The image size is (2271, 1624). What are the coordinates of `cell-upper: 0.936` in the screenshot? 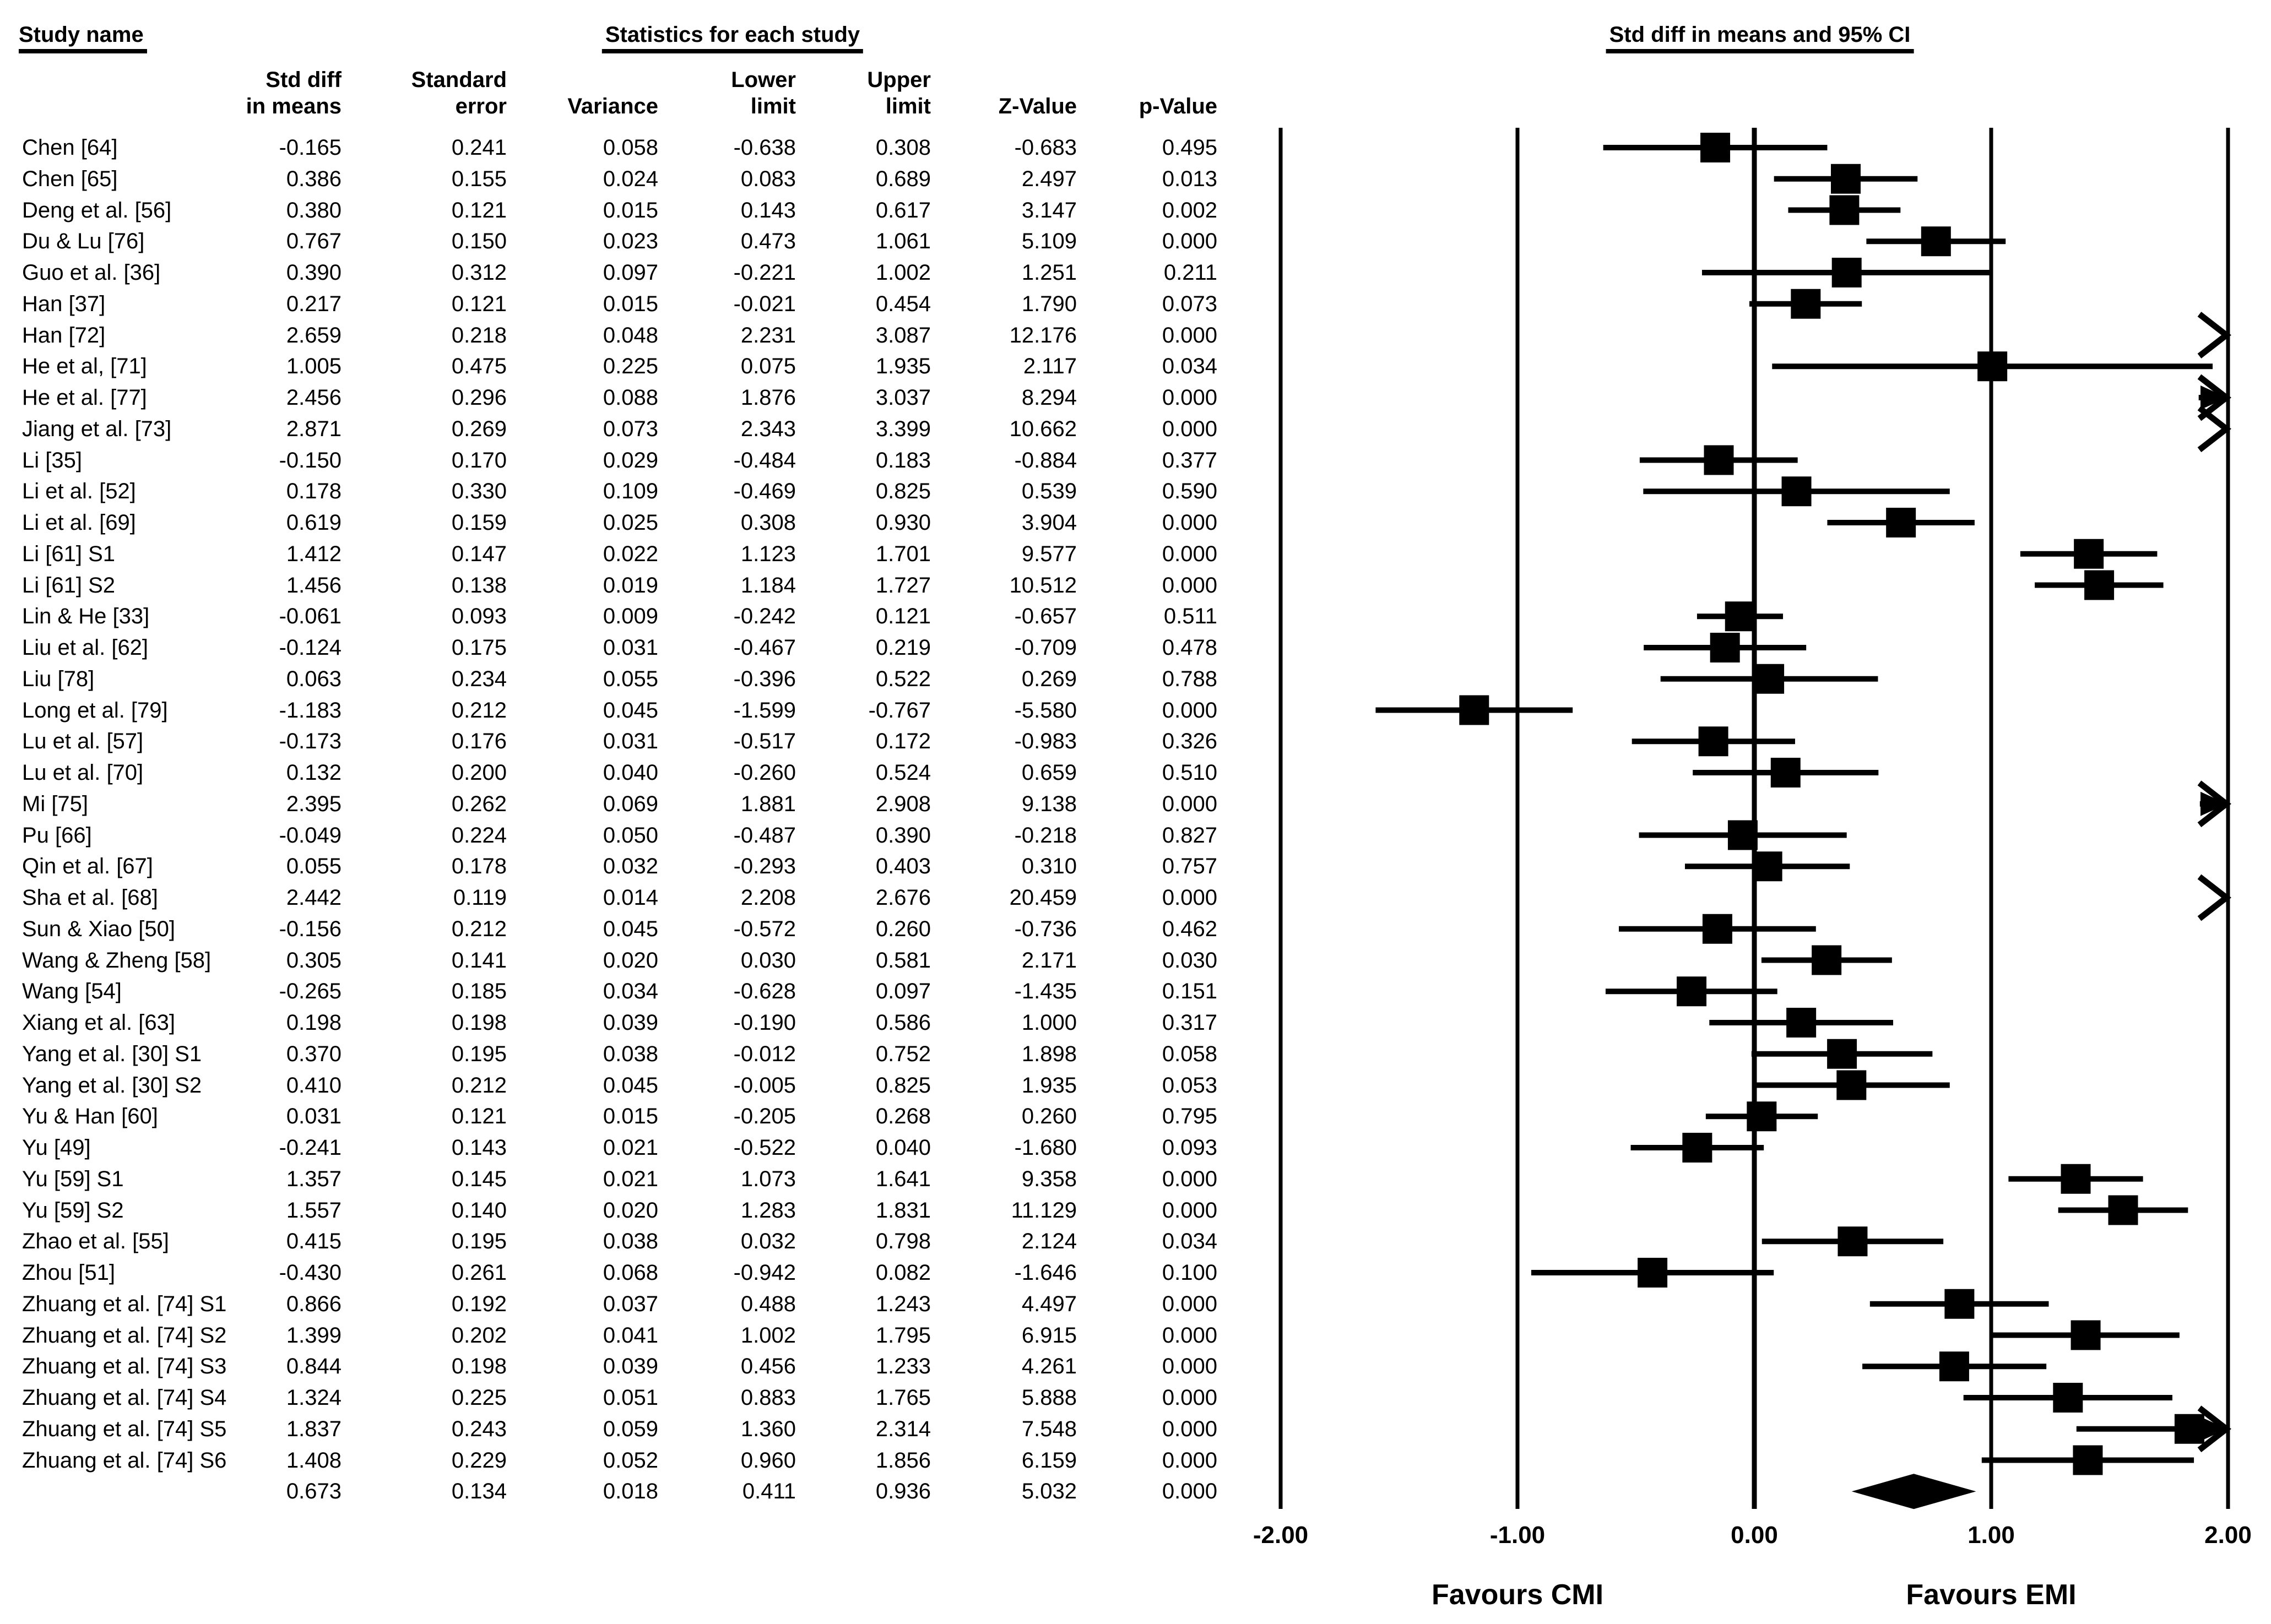 It's located at (903, 1491).